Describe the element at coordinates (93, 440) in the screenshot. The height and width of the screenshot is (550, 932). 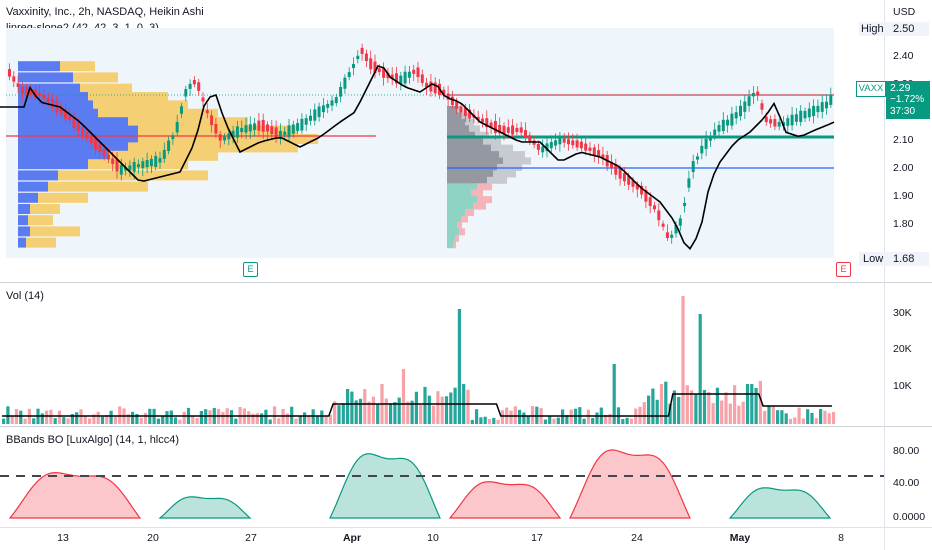
I see `bbands-pane-title: BBands BO [LuxAlgo] (14, 1, hlcc4)` at that location.